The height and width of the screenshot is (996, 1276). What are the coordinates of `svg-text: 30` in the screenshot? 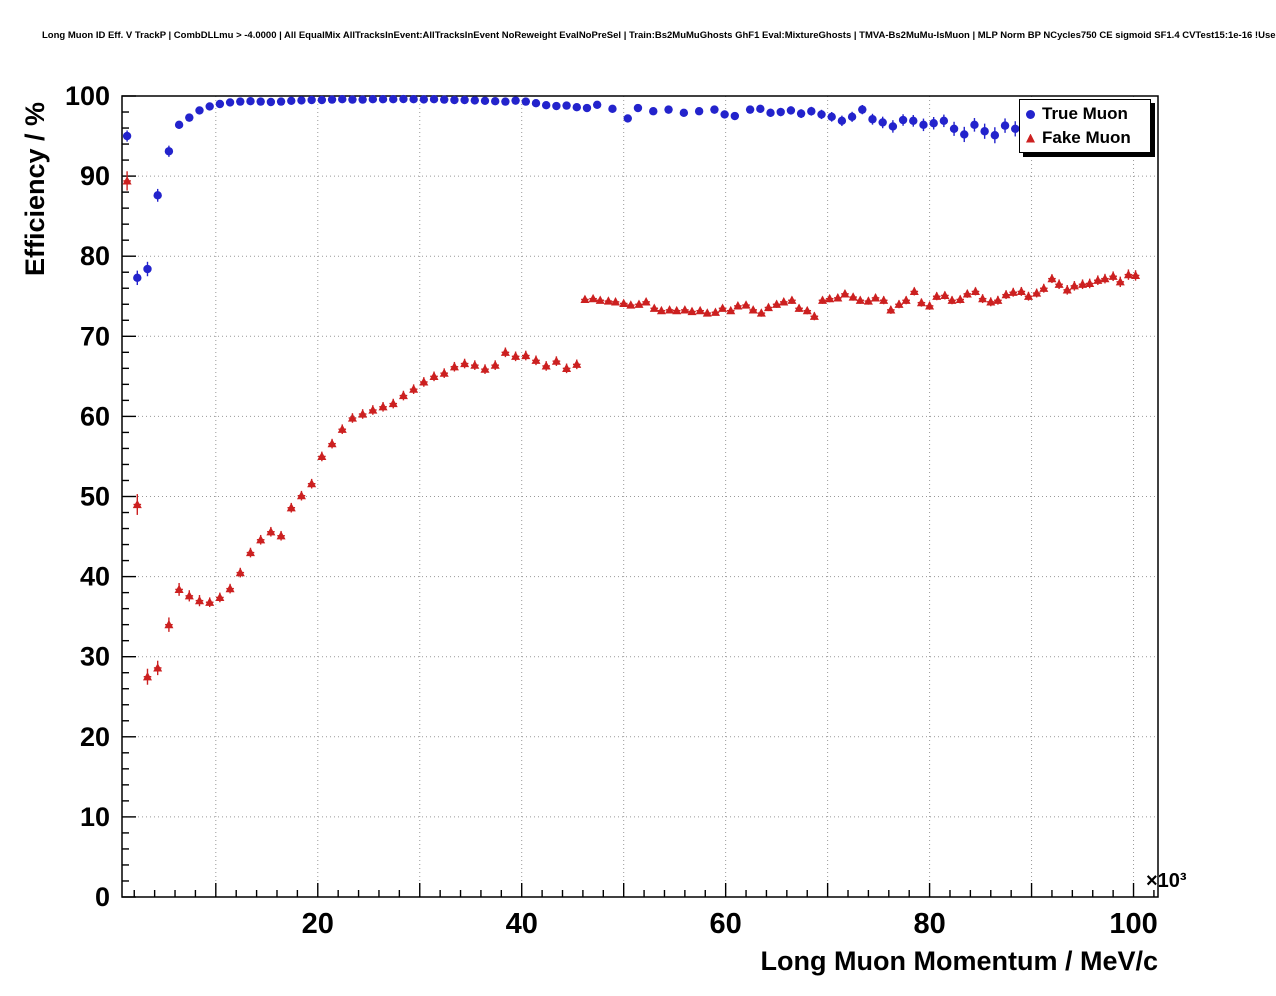 It's located at (95, 657).